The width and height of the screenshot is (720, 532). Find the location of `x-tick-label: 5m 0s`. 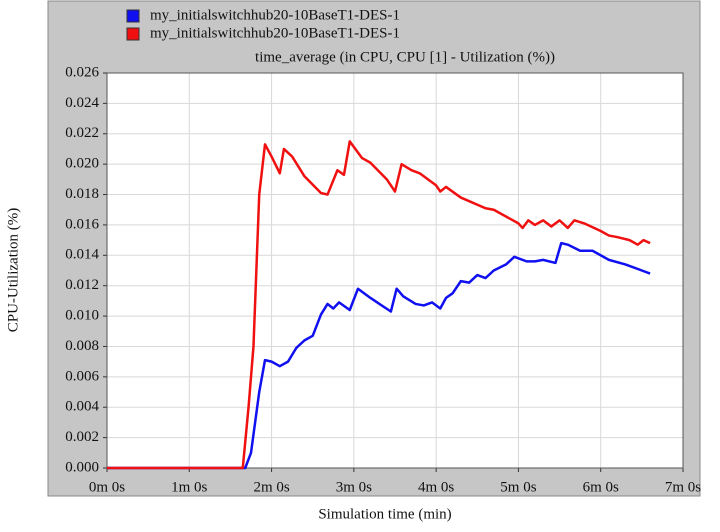

x-tick-label: 5m 0s is located at coordinates (518, 487).